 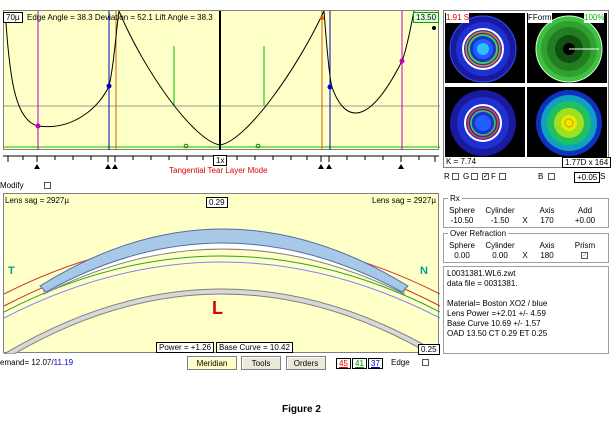 What do you see at coordinates (502, 176) in the screenshot?
I see `f2-checkbox` at bounding box center [502, 176].